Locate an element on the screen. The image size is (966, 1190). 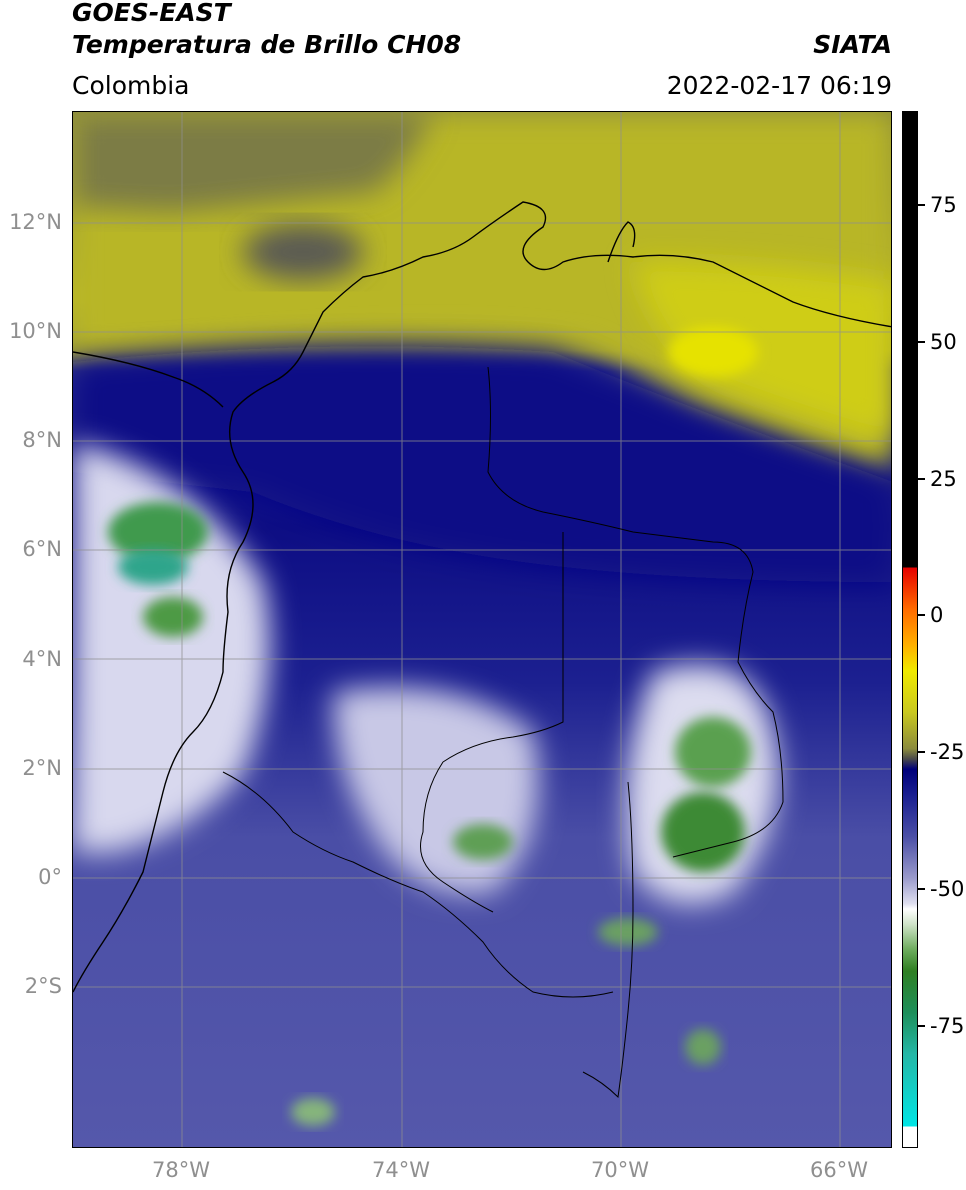
lon-label-70w: 70°W is located at coordinates (620, 1170).